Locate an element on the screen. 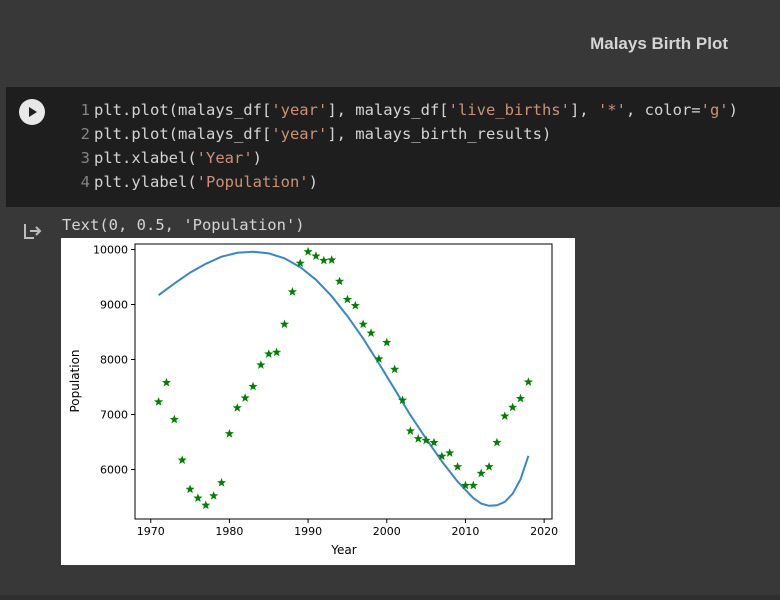  notebook-title: Malays Birth Plot is located at coordinates (659, 43).